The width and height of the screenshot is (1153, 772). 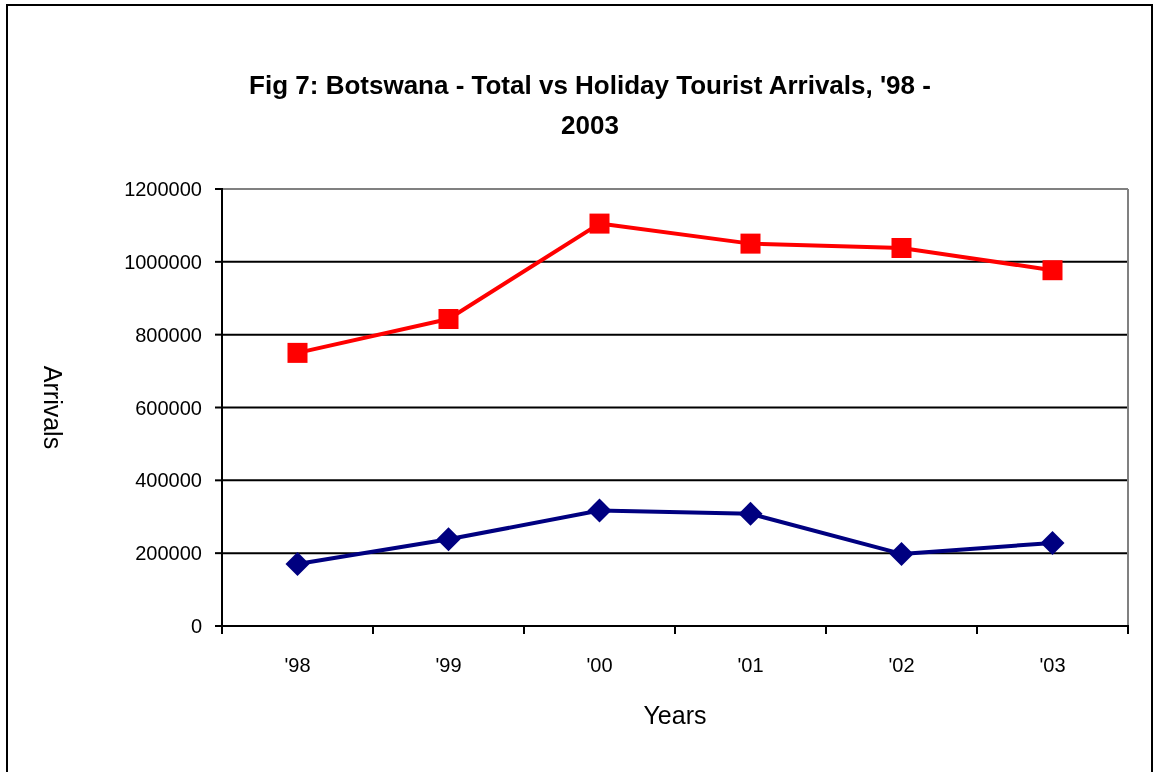 What do you see at coordinates (168, 407) in the screenshot?
I see `y-tick-label: 600000` at bounding box center [168, 407].